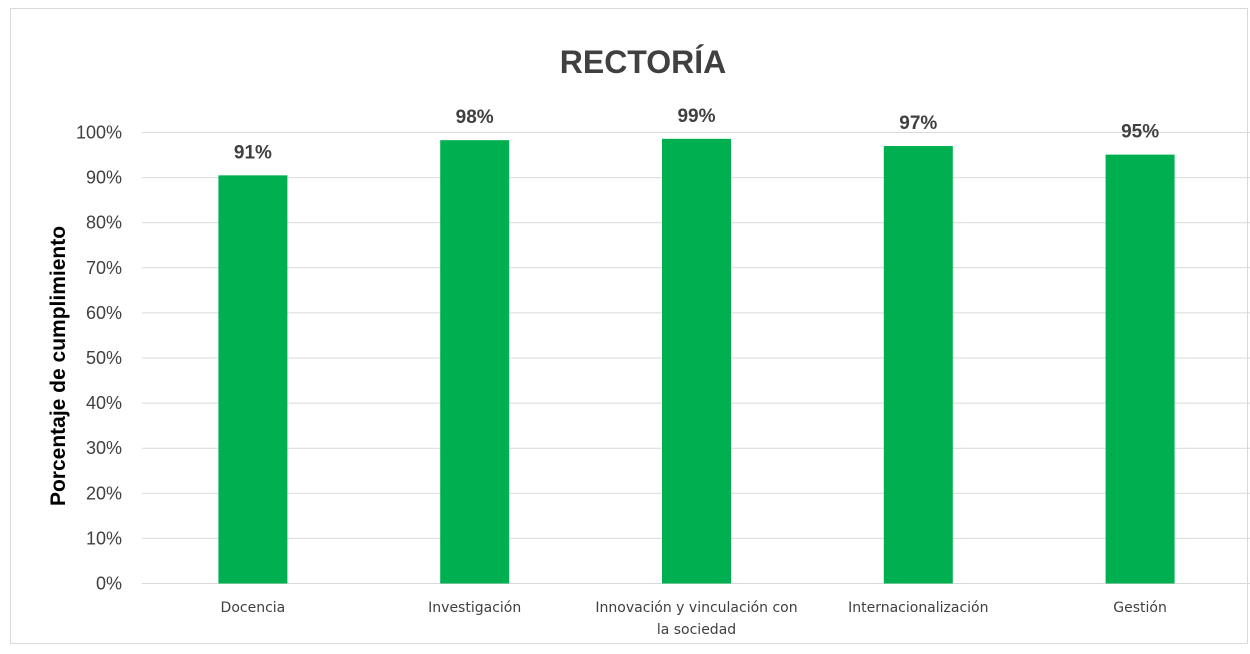 This screenshot has height=654, width=1250. I want to click on data-label: 95%, so click(1140, 132).